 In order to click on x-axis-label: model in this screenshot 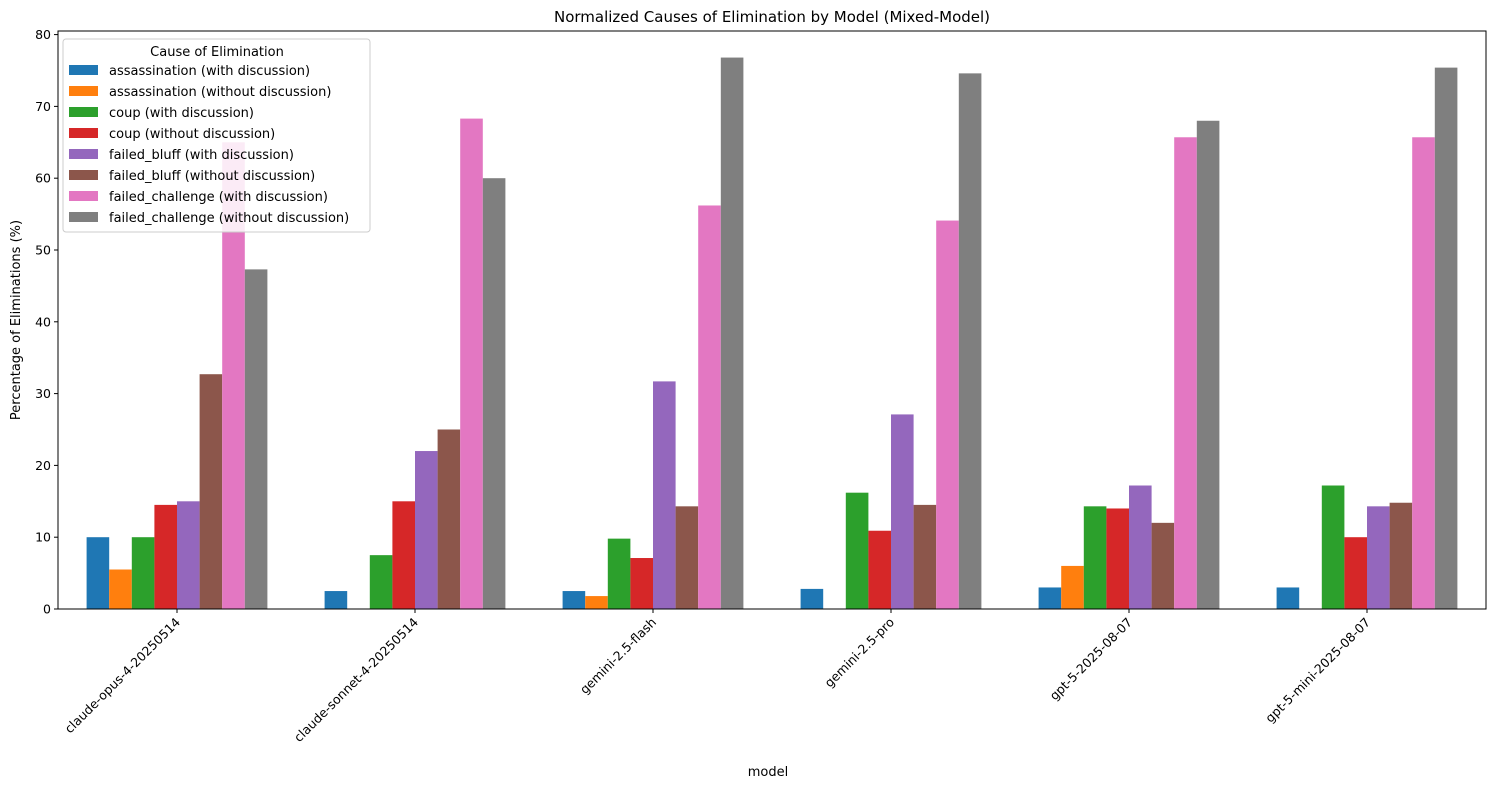, I will do `click(768, 772)`.